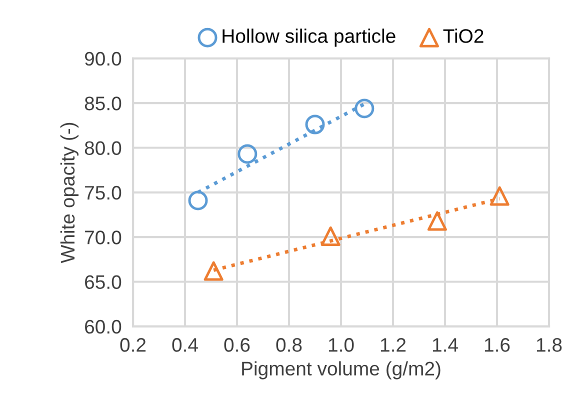 This screenshot has width=566, height=403. What do you see at coordinates (497, 345) in the screenshot?
I see `x-tick-label: 1.6` at bounding box center [497, 345].